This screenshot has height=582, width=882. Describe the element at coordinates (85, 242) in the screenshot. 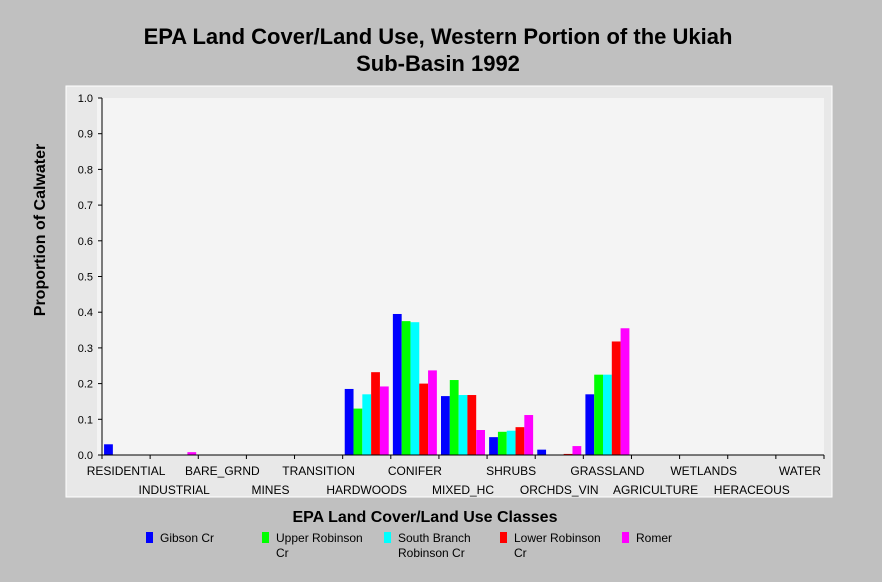

I see `y-tick-label: 0.6` at that location.